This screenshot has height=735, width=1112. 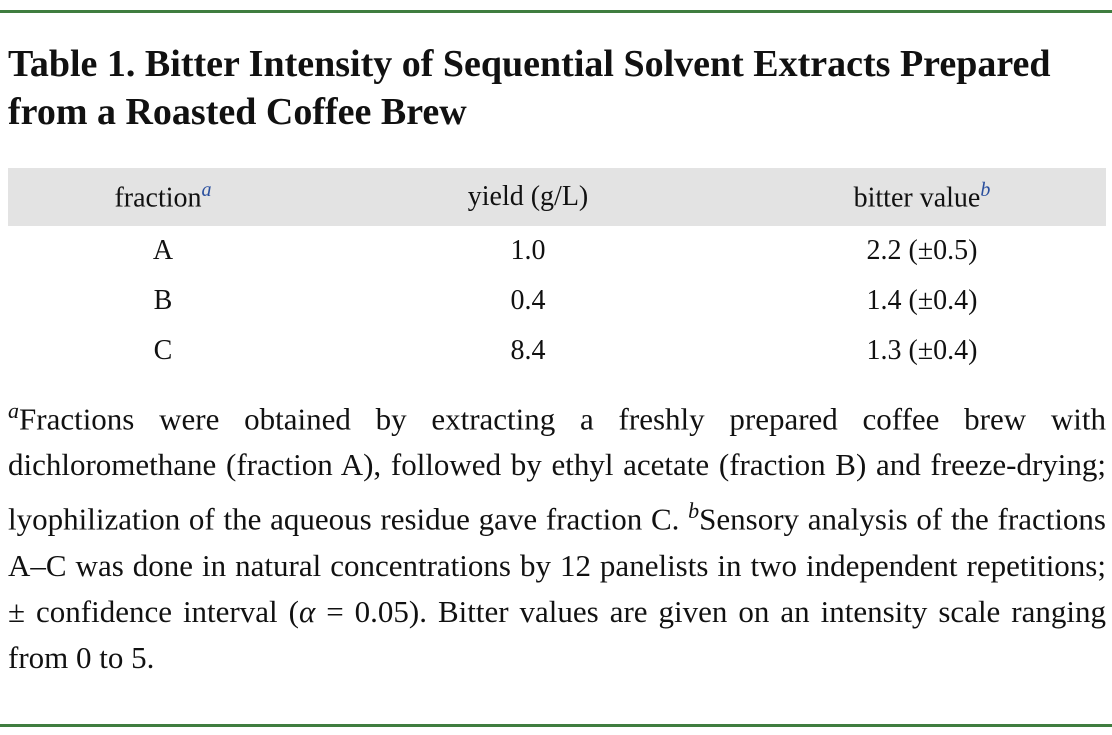 I want to click on header-row: fractiona yield (g/L) bitter valueb, so click(x=557, y=197).